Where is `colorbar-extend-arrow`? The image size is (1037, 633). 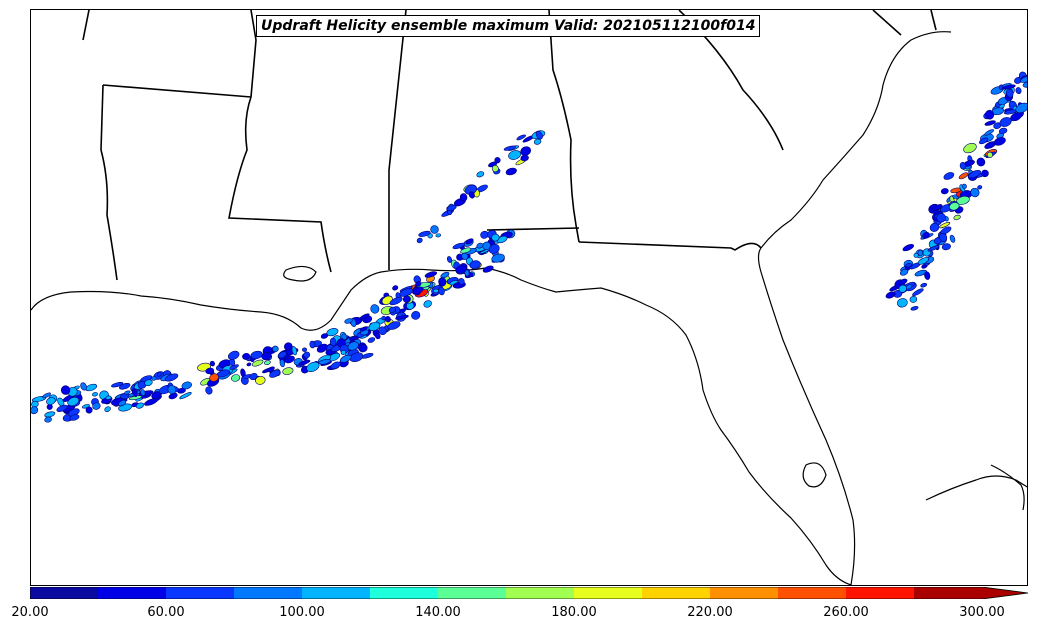
colorbar-extend-arrow is located at coordinates (1005, 593).